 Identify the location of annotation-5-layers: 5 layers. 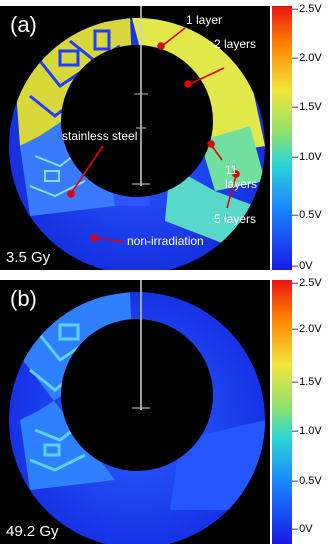
(235, 219).